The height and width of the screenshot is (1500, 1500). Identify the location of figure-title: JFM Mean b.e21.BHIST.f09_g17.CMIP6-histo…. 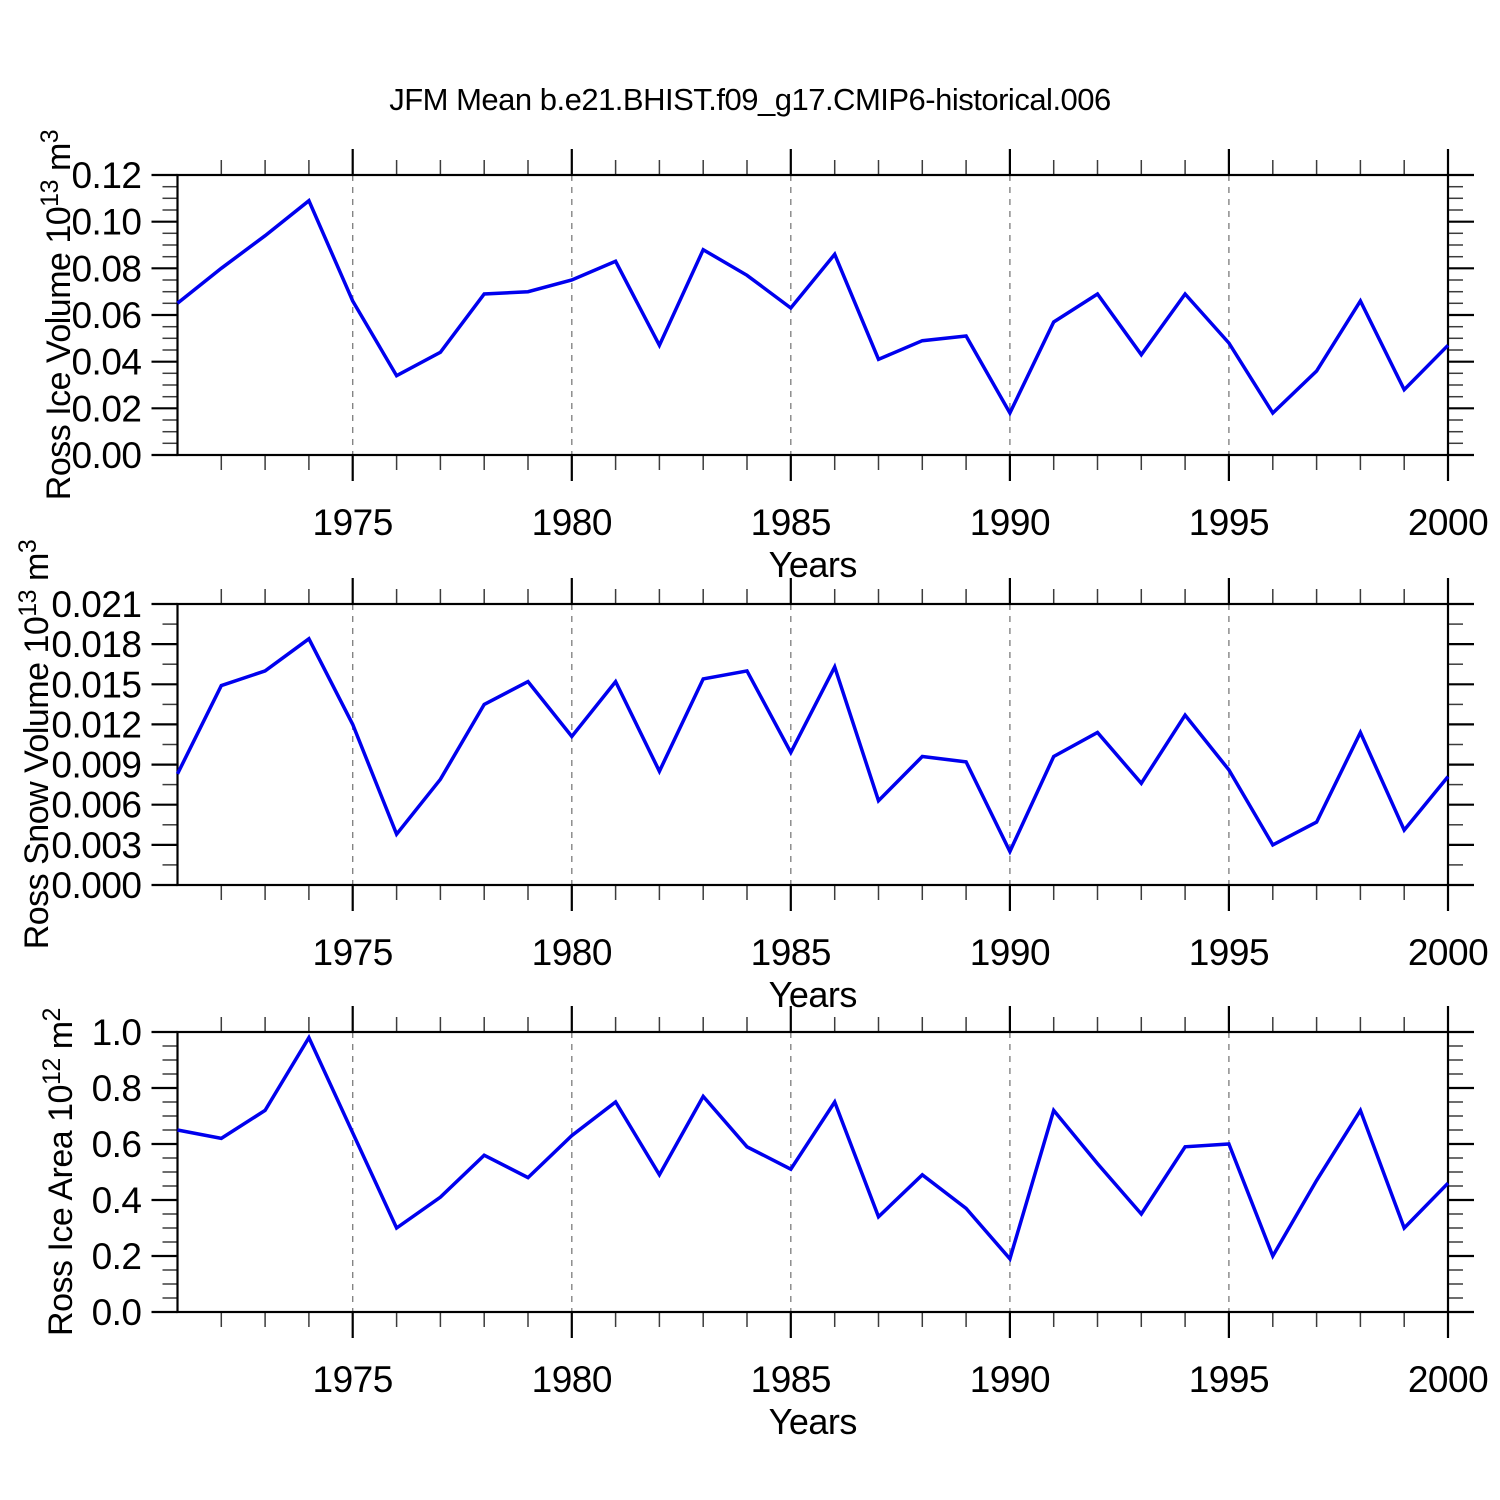
(750, 99).